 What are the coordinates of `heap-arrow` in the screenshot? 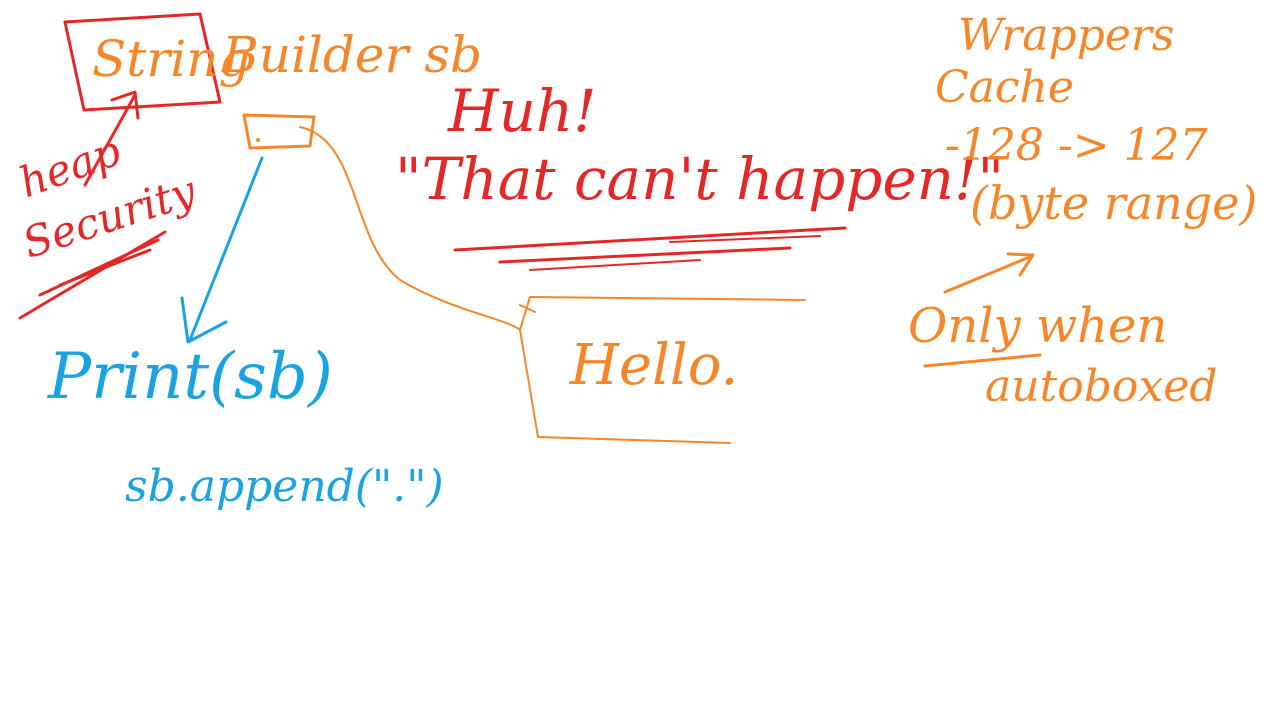 It's located at (110, 140).